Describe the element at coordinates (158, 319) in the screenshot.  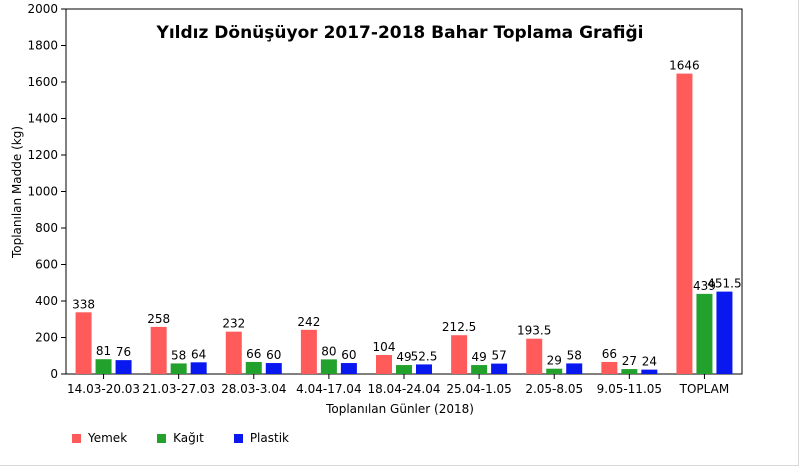
I see `data-label: 258` at that location.